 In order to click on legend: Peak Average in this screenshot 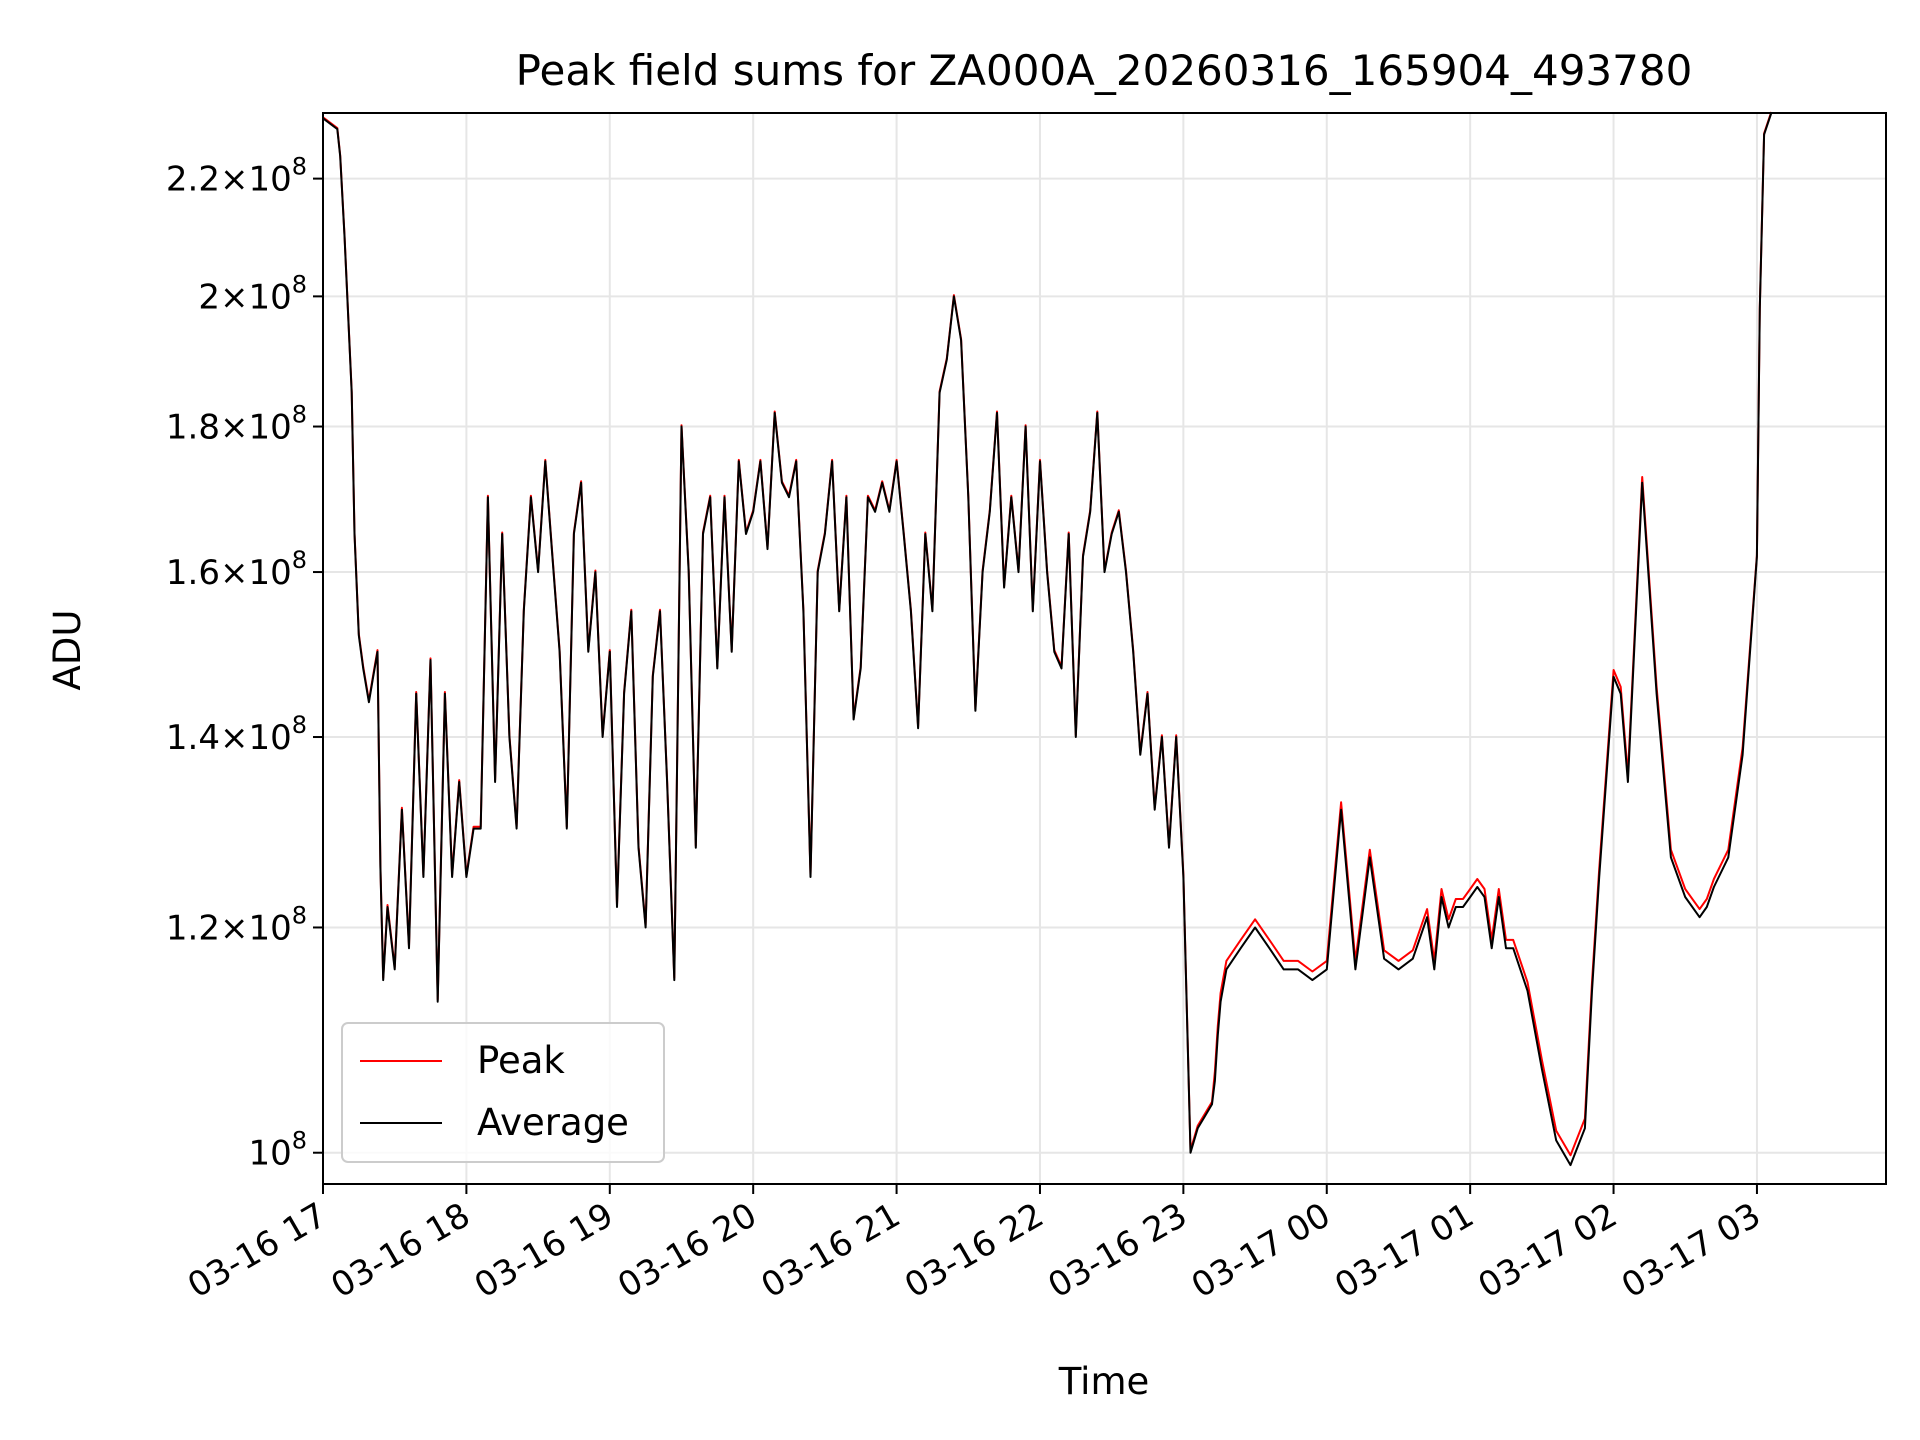, I will do `click(503, 1092)`.